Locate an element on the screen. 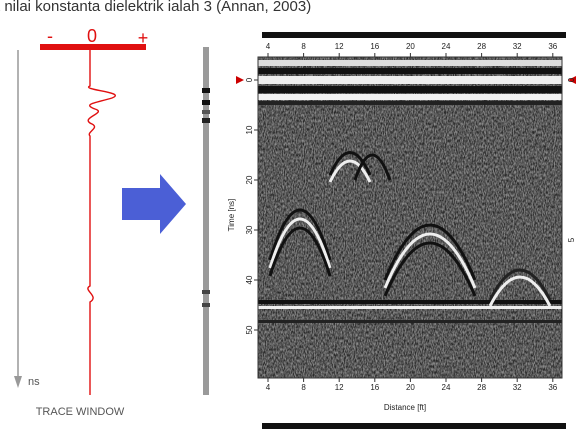 This screenshot has height=443, width=579. axis-unit: ns is located at coordinates (34, 382).